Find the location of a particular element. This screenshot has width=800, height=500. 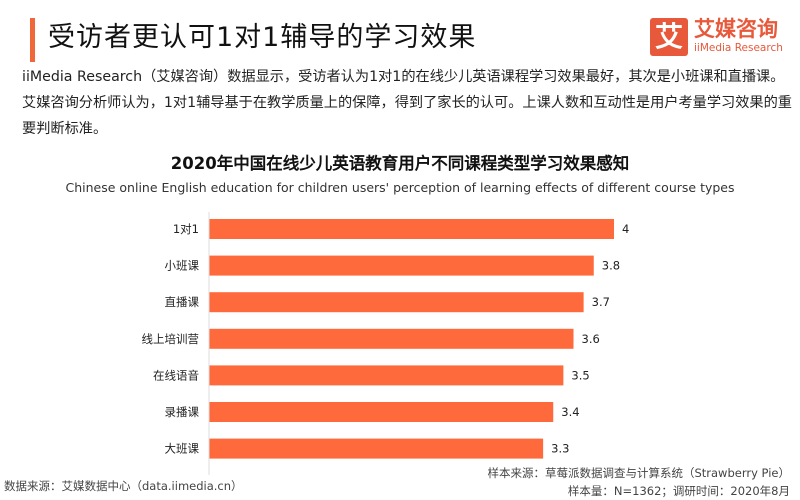

value-label: 3.6 is located at coordinates (591, 339).